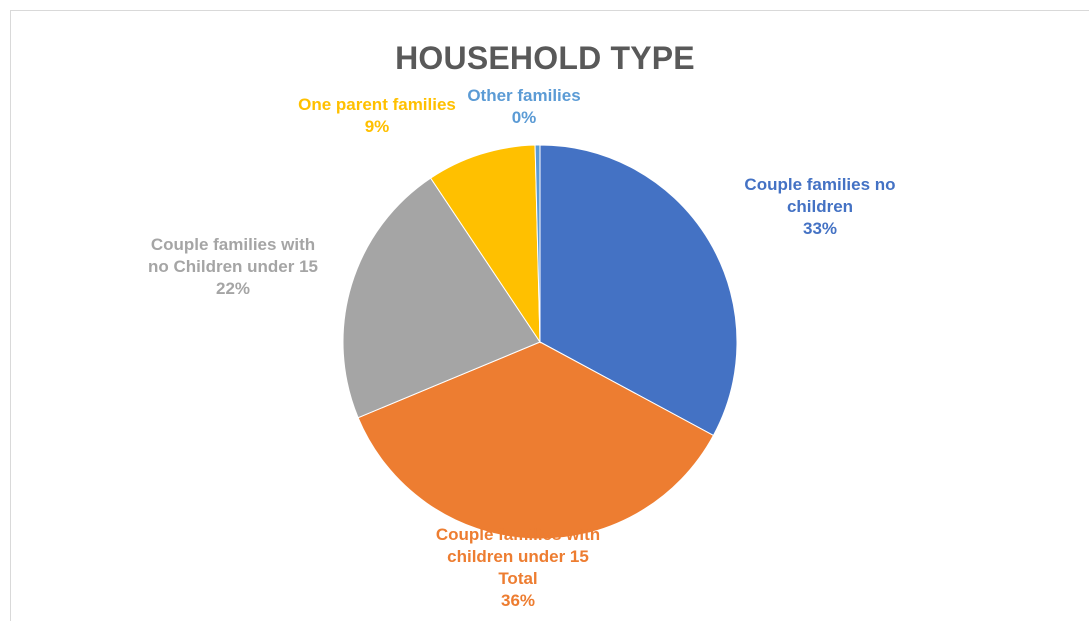  What do you see at coordinates (523, 95) in the screenshot?
I see `data-label-line: Other families` at bounding box center [523, 95].